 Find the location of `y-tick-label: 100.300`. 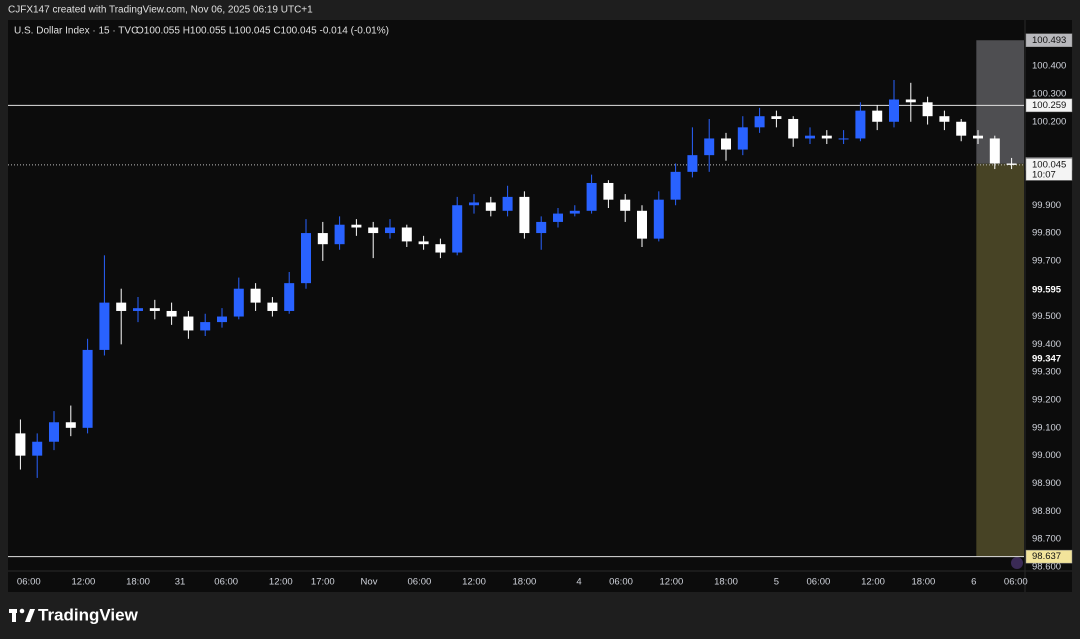

y-tick-label: 100.300 is located at coordinates (1049, 93).